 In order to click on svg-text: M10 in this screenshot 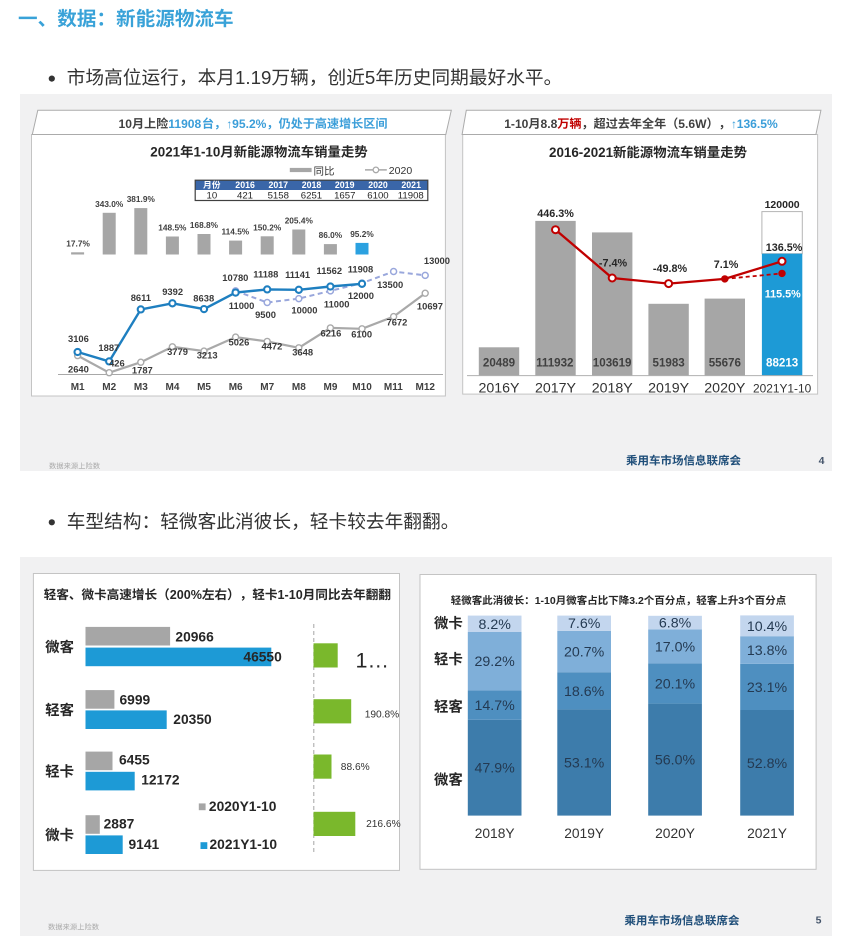, I will do `click(362, 387)`.